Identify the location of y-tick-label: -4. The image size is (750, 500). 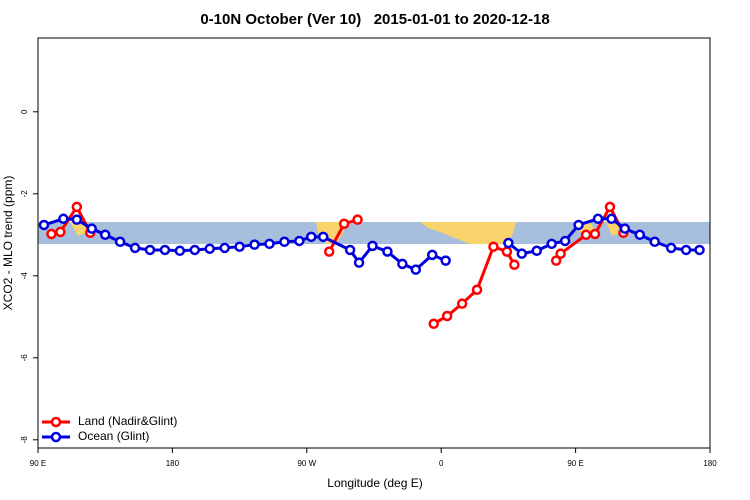
(24, 276).